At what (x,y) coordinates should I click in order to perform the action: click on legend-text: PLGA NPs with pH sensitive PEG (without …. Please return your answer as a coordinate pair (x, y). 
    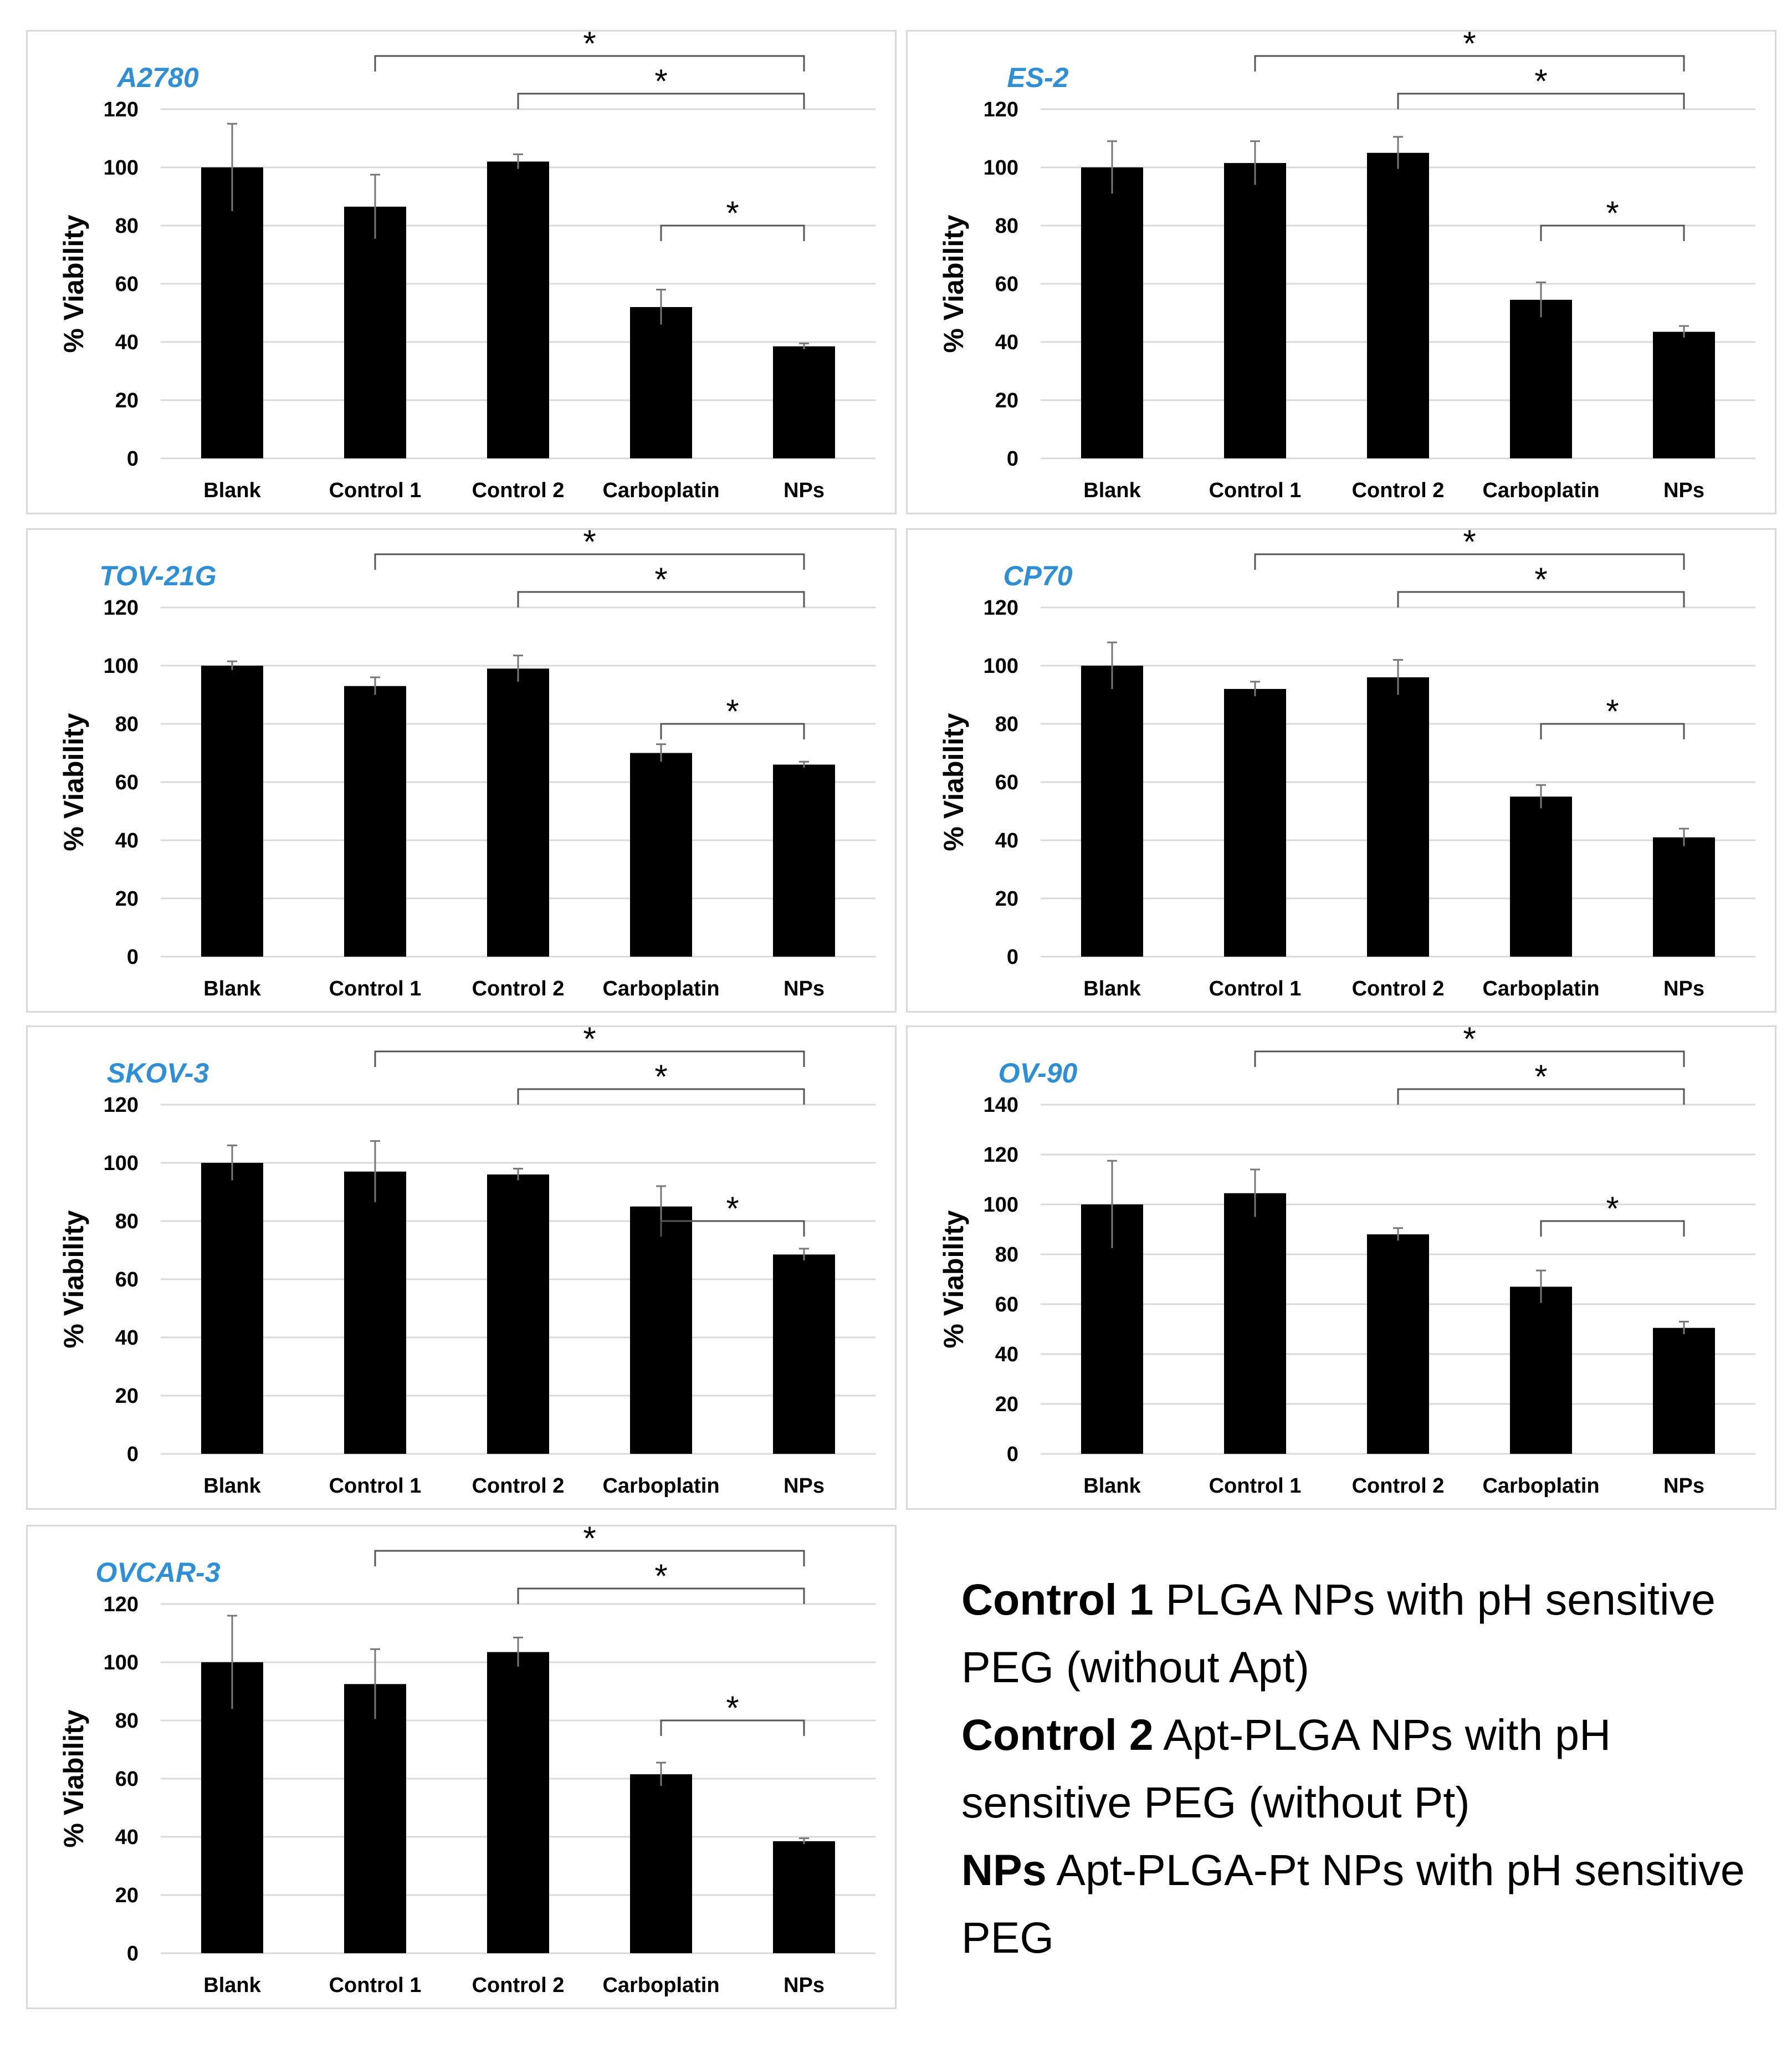
    Looking at the image, I should click on (1338, 1634).